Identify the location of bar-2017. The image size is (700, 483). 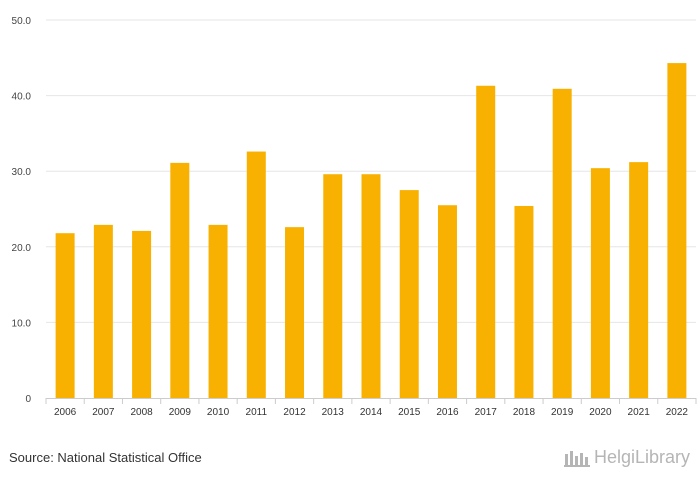
(486, 241).